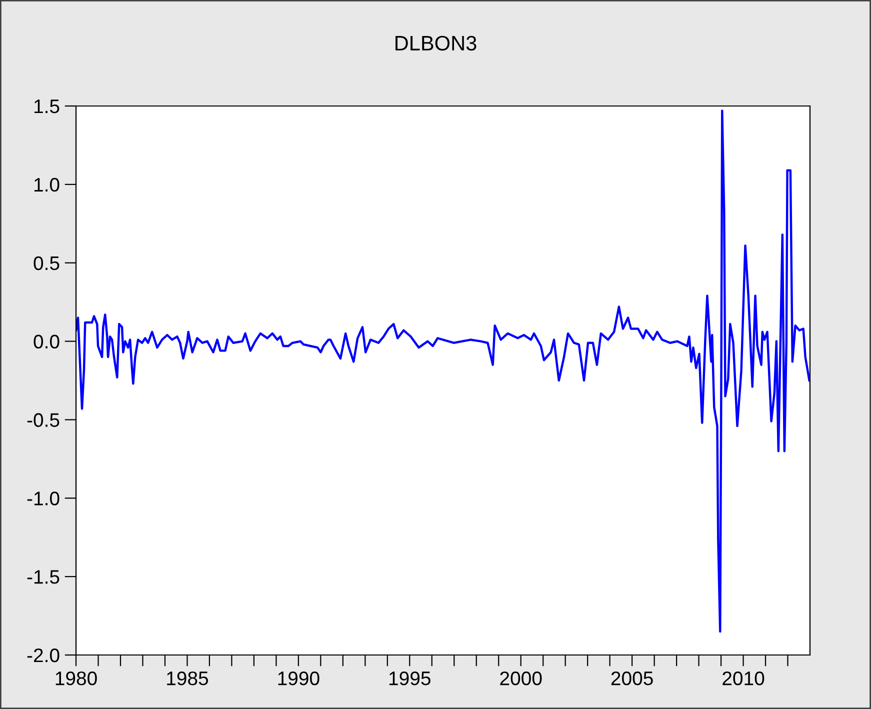 The width and height of the screenshot is (871, 709). I want to click on x-tick-label: 1980, so click(76, 678).